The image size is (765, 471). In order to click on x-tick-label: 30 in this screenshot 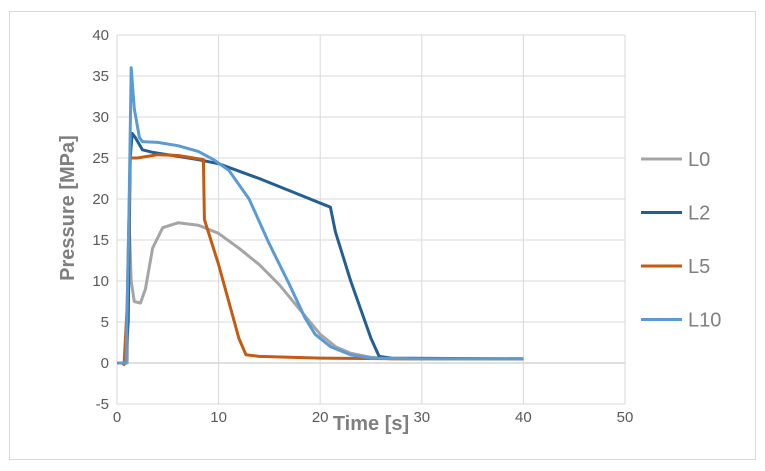, I will do `click(421, 417)`.